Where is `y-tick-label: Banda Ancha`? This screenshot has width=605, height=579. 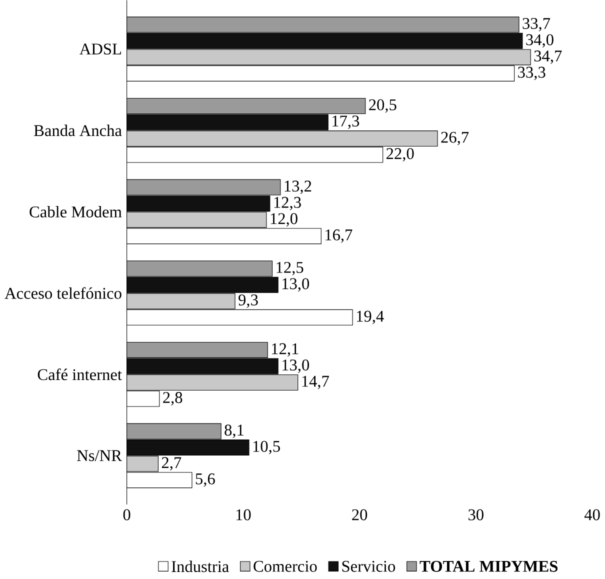 y-tick-label: Banda Ancha is located at coordinates (78, 130).